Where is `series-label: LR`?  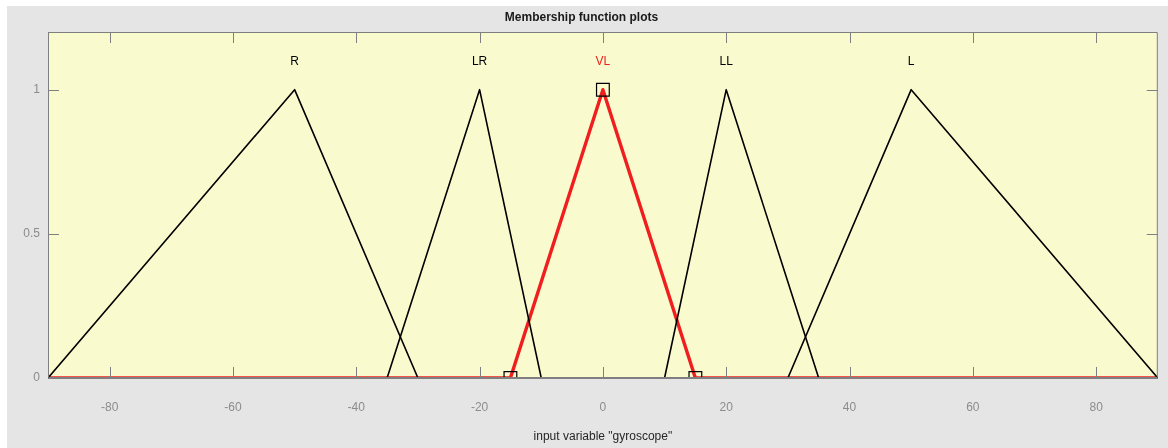 series-label: LR is located at coordinates (479, 60).